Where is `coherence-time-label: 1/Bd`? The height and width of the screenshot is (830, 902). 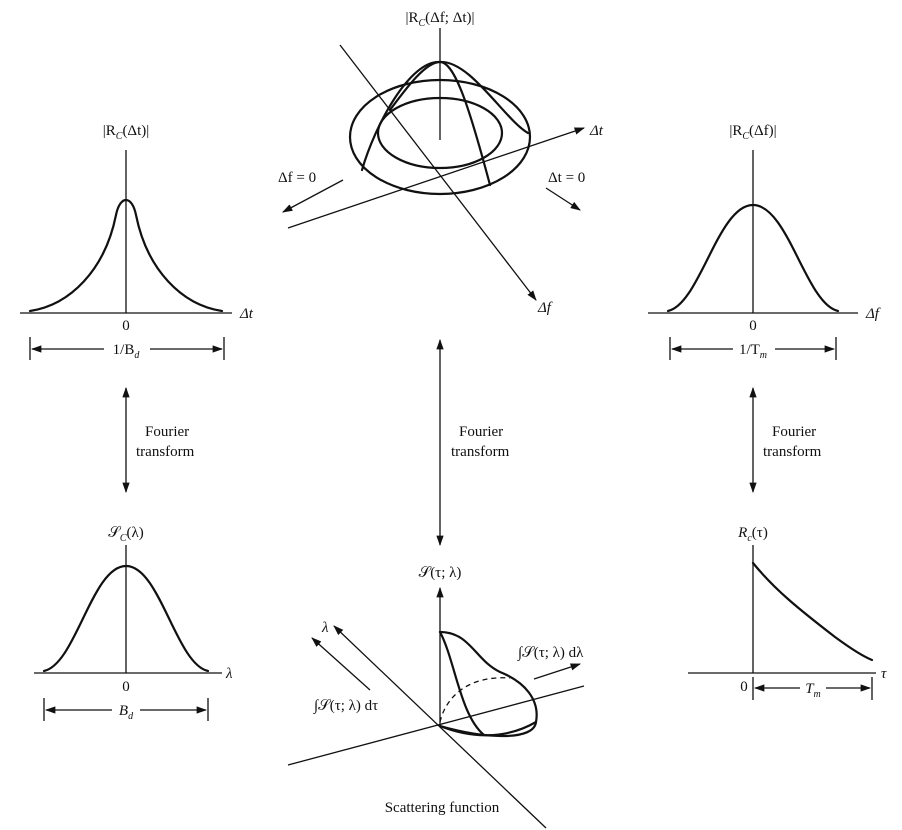 coherence-time-label: 1/Bd is located at coordinates (127, 351).